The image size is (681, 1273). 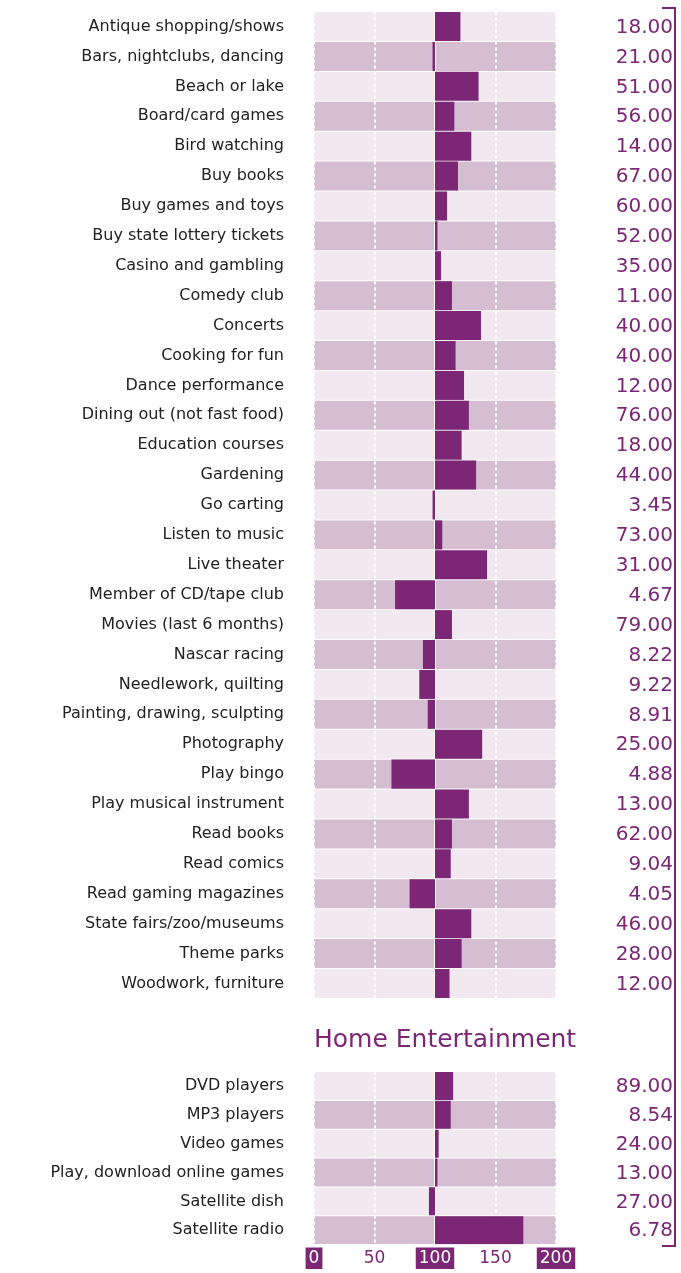 I want to click on text: 67.00, so click(x=644, y=175).